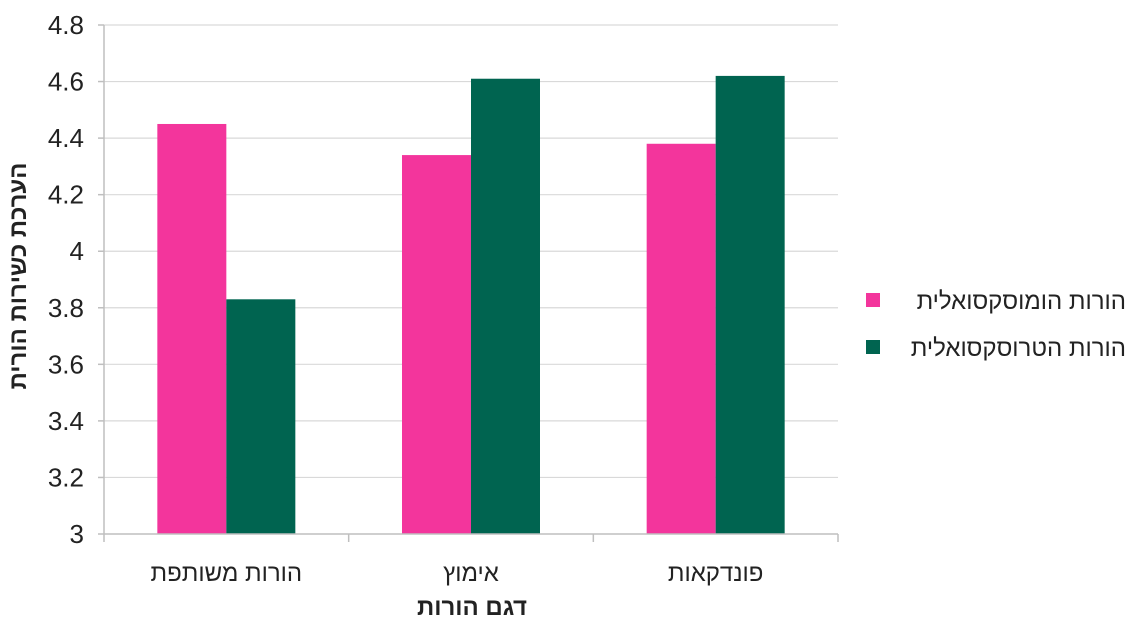  What do you see at coordinates (66, 477) in the screenshot?
I see `y-tick-label-1: 3.2` at bounding box center [66, 477].